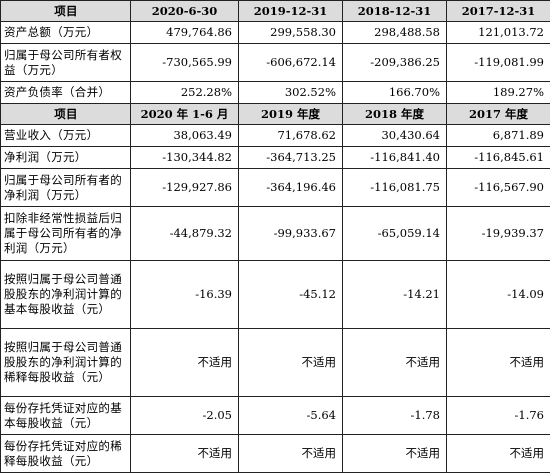 The image size is (550, 473). I want to click on row-label: 每份存托凭证对应的基本每股收益（元）, so click(66, 416).